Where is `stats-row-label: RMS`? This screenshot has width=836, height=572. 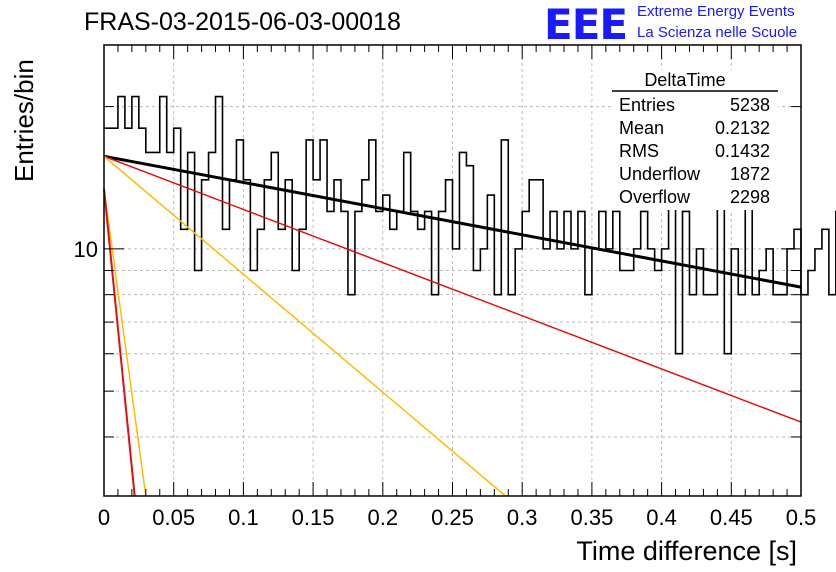
stats-row-label: RMS is located at coordinates (639, 151).